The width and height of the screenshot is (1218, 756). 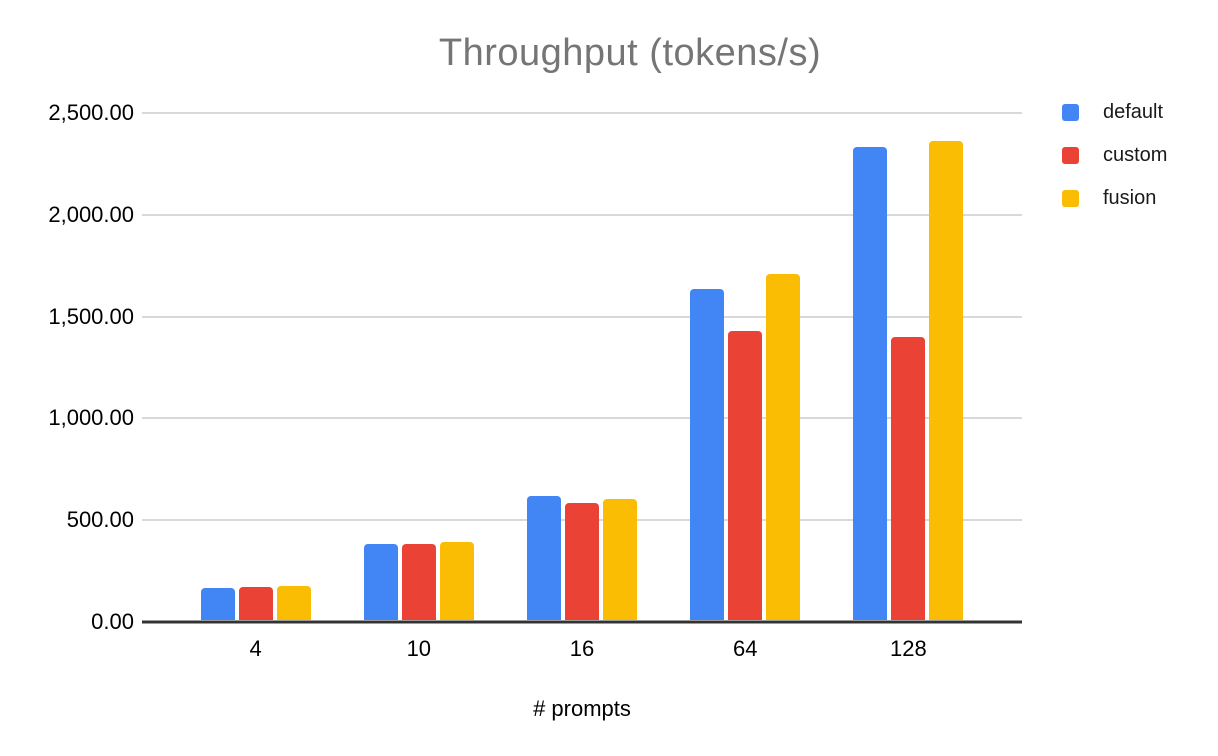 What do you see at coordinates (1133, 112) in the screenshot?
I see `legend-label-default: default` at bounding box center [1133, 112].